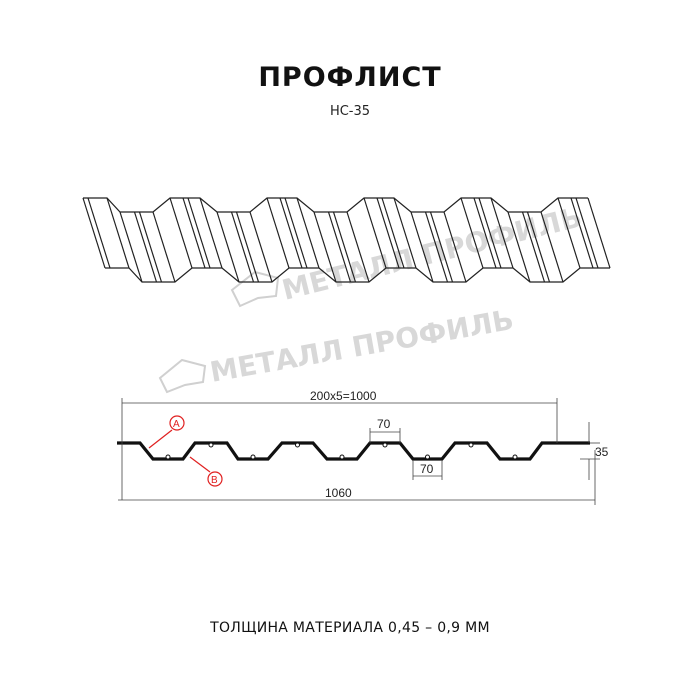 The height and width of the screenshot is (700, 700). What do you see at coordinates (350, 111) in the screenshot?
I see `profile-model: НС-35` at bounding box center [350, 111].